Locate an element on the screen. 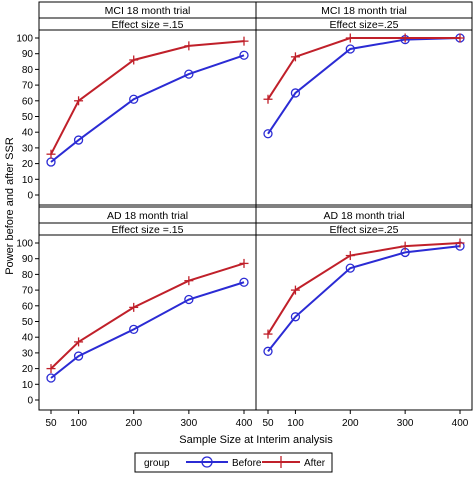 The height and width of the screenshot is (480, 474). legend-after-label: After is located at coordinates (315, 463).